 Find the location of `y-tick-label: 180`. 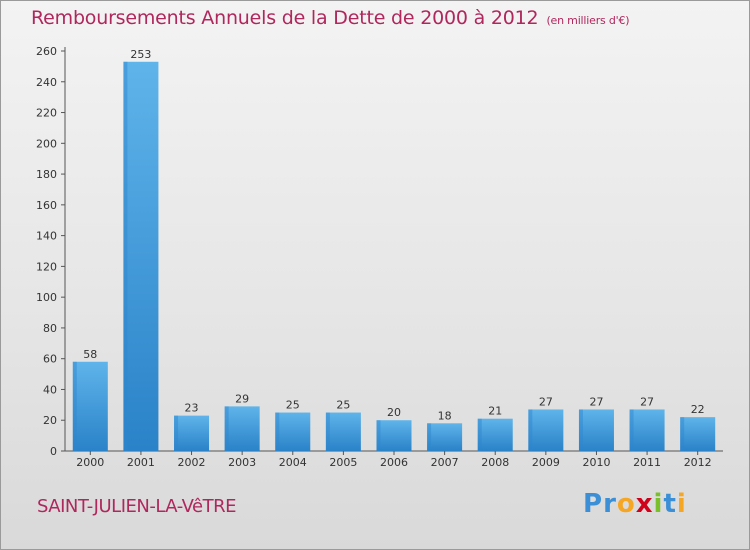

y-tick-label: 180 is located at coordinates (46, 174).